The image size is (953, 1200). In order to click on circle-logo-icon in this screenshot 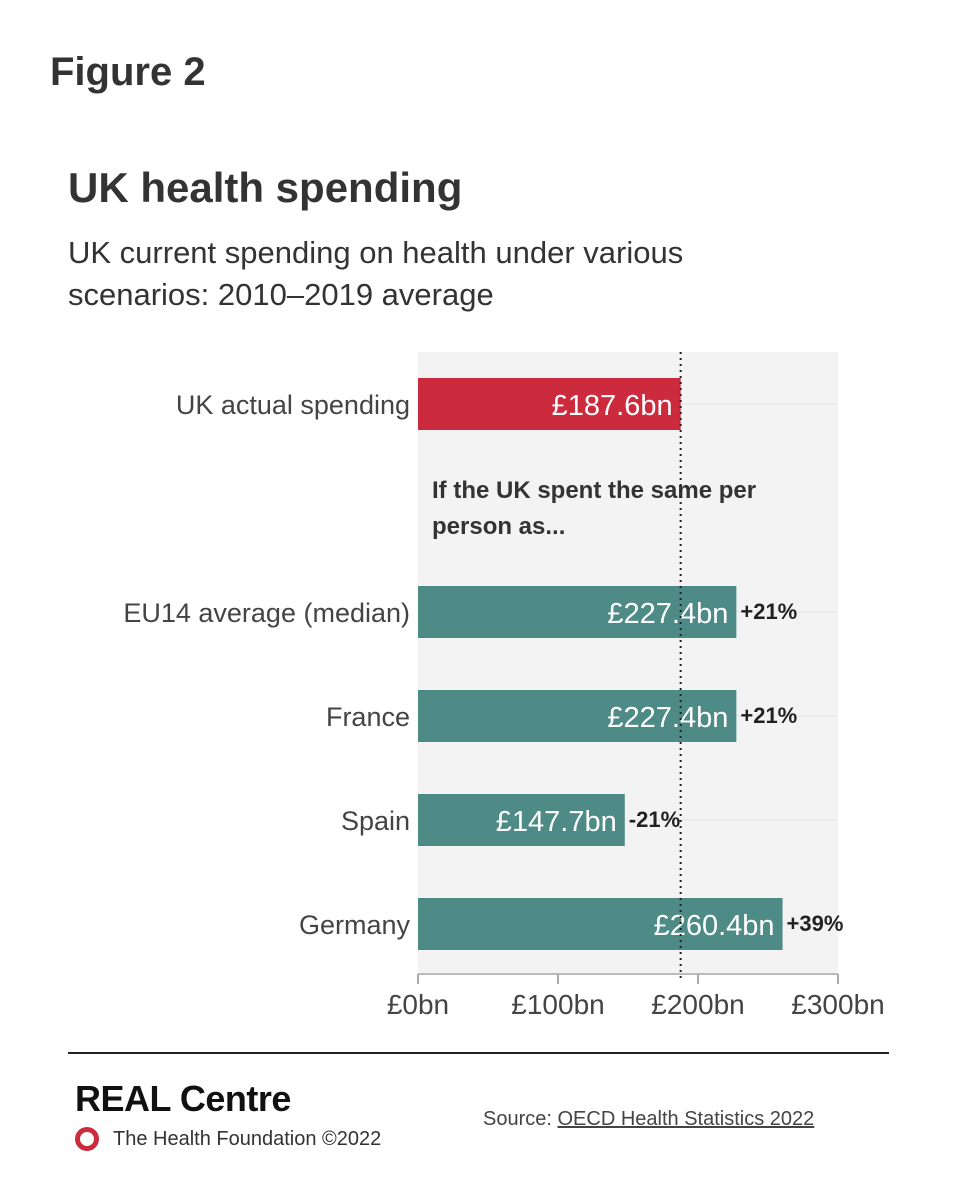, I will do `click(87, 1139)`.